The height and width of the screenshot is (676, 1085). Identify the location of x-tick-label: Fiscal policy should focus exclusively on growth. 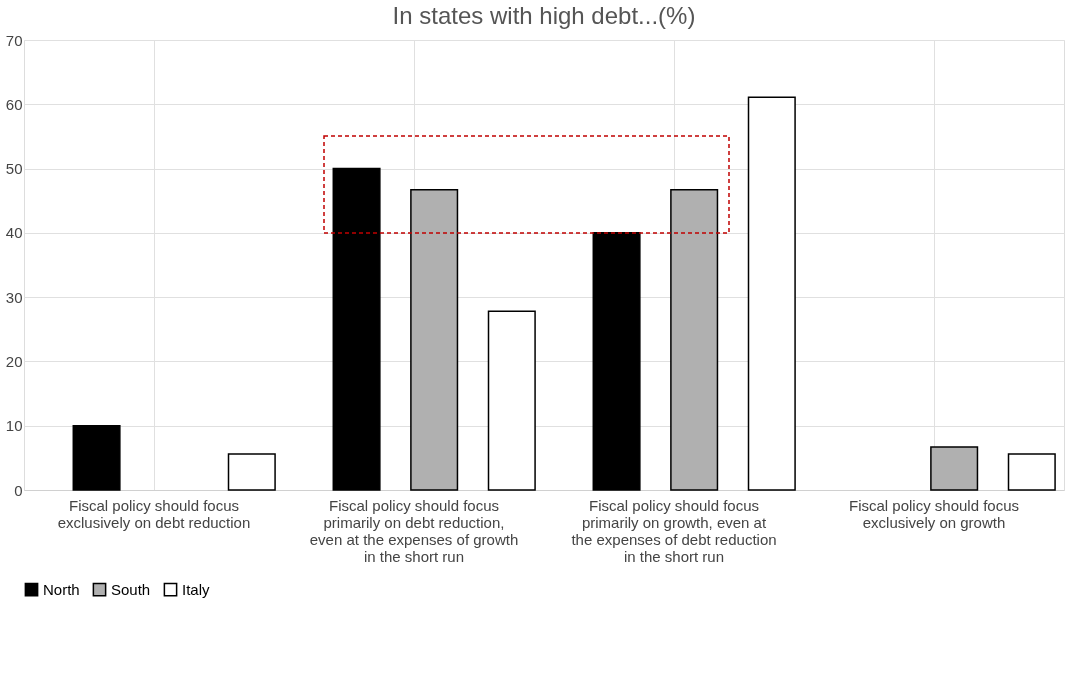
(934, 513).